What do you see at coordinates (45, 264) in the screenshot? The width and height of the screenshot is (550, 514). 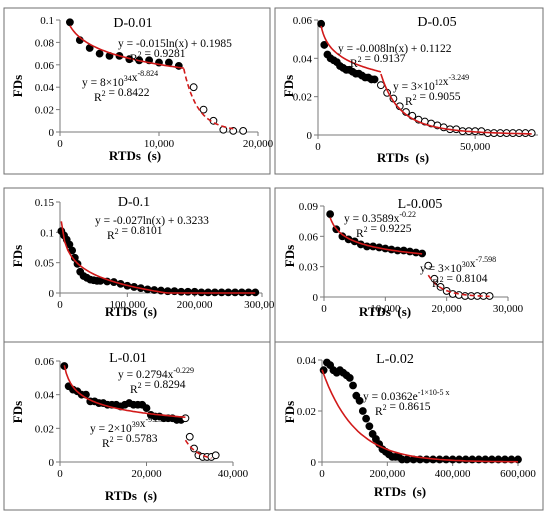 I see `y-tick-label: 0.05` at bounding box center [45, 264].